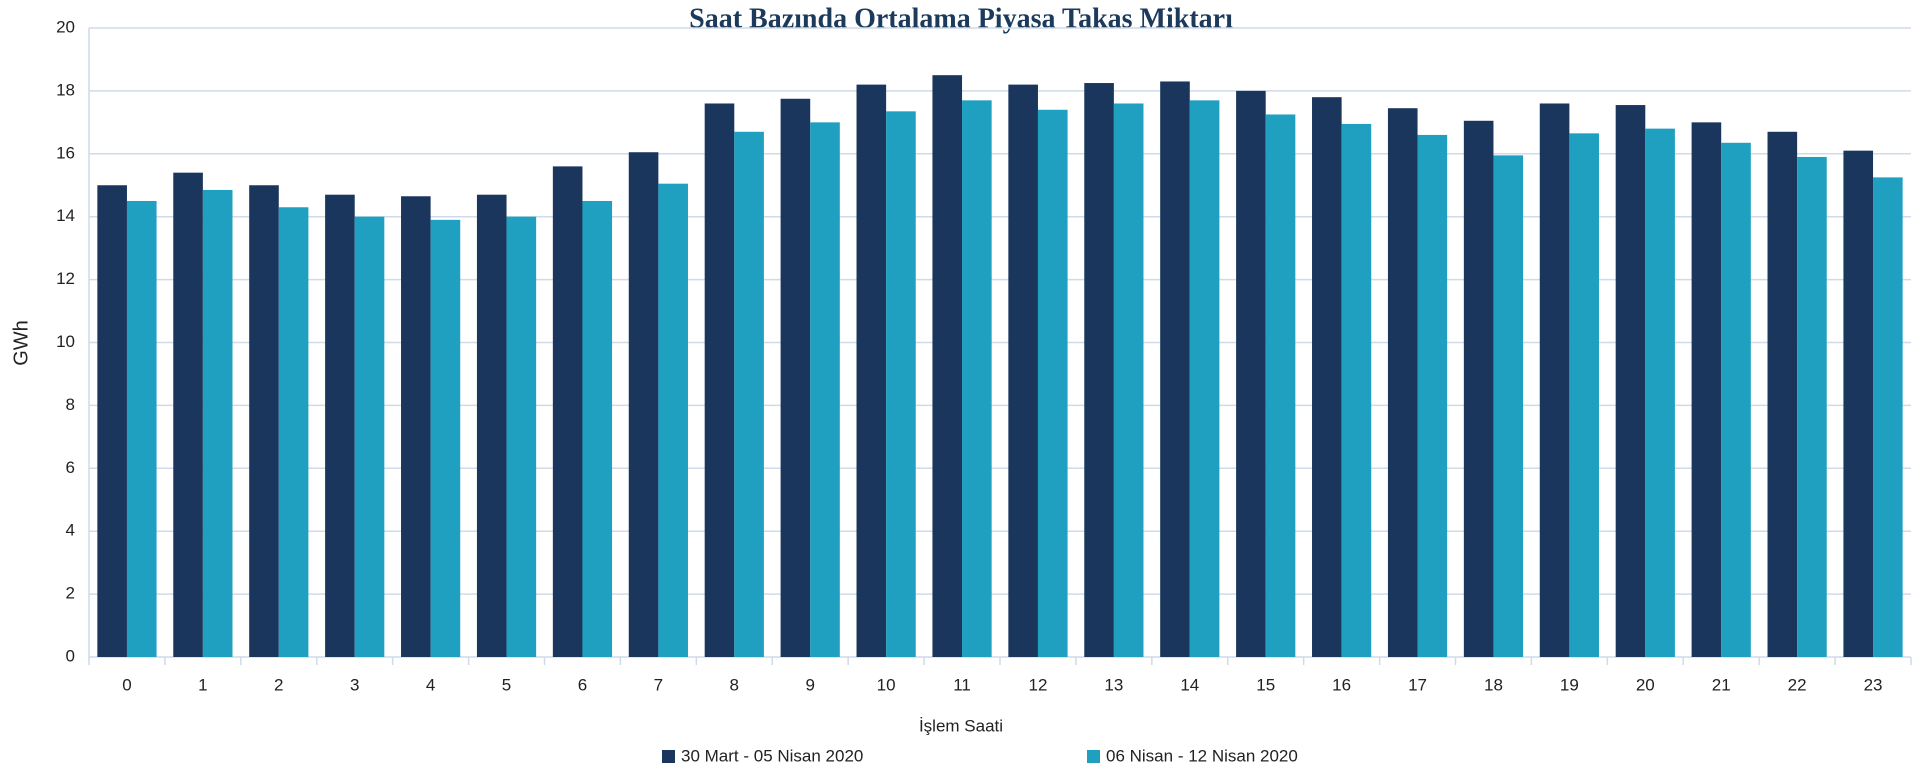  Describe the element at coordinates (1569, 684) in the screenshot. I see `x-tick-label: 19` at that location.